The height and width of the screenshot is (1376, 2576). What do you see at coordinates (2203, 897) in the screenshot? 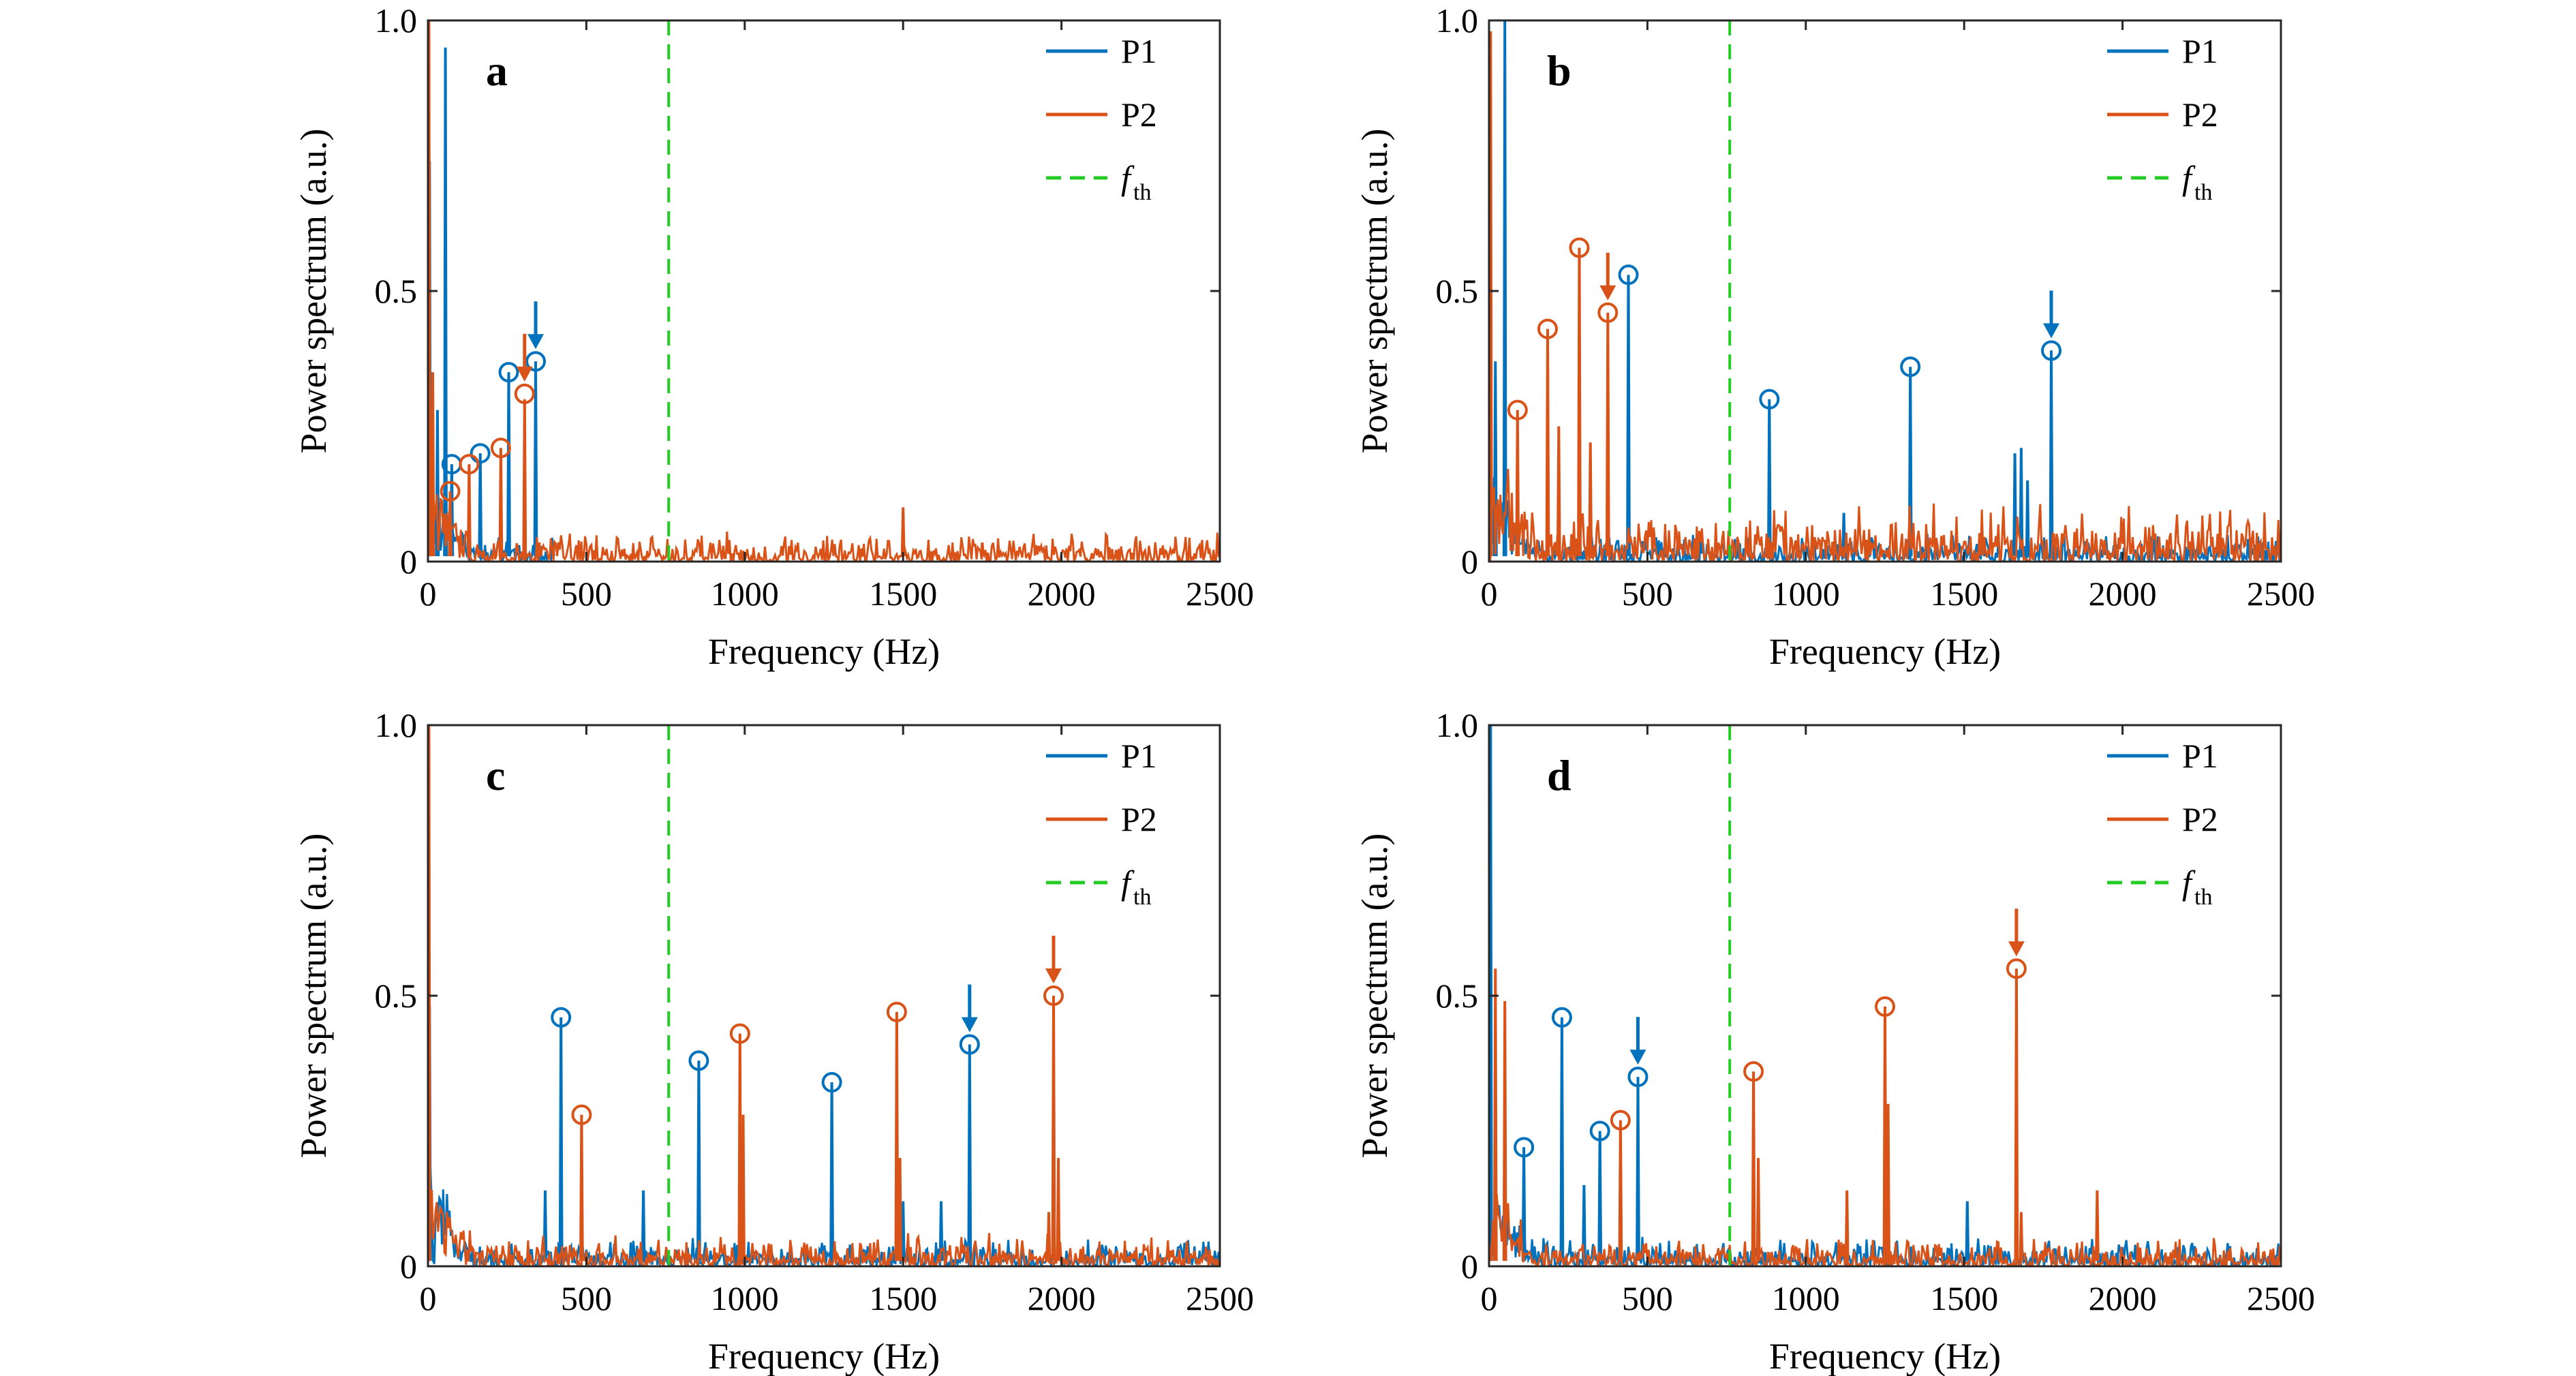
I see `legend-threshold-subscript: th` at bounding box center [2203, 897].